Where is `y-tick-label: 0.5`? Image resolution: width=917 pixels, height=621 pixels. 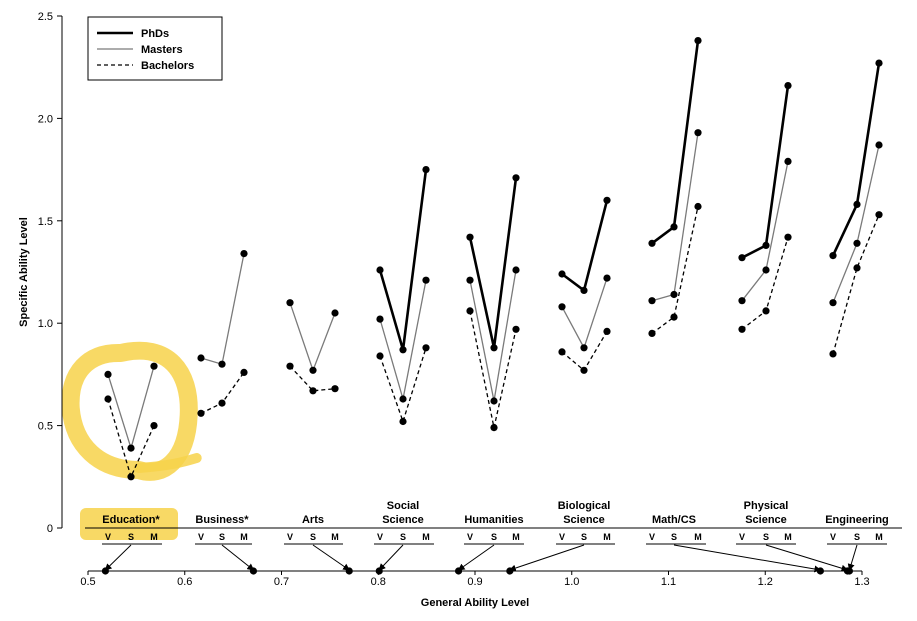
y-tick-label: 0.5 is located at coordinates (45, 427).